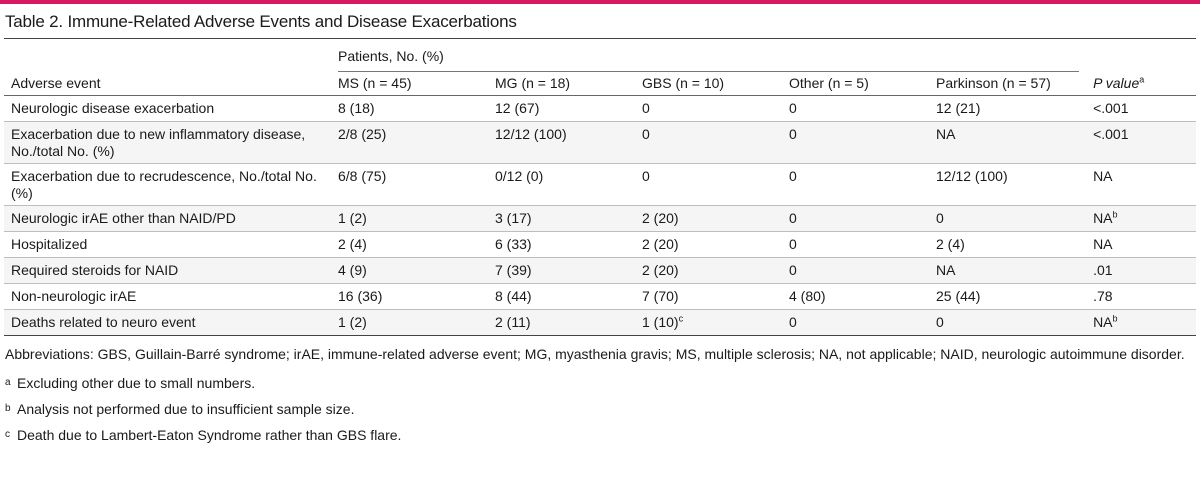 Image resolution: width=1200 pixels, height=489 pixels. Describe the element at coordinates (561, 84) in the screenshot. I see `col-header-mg: MG (n = 18)` at that location.